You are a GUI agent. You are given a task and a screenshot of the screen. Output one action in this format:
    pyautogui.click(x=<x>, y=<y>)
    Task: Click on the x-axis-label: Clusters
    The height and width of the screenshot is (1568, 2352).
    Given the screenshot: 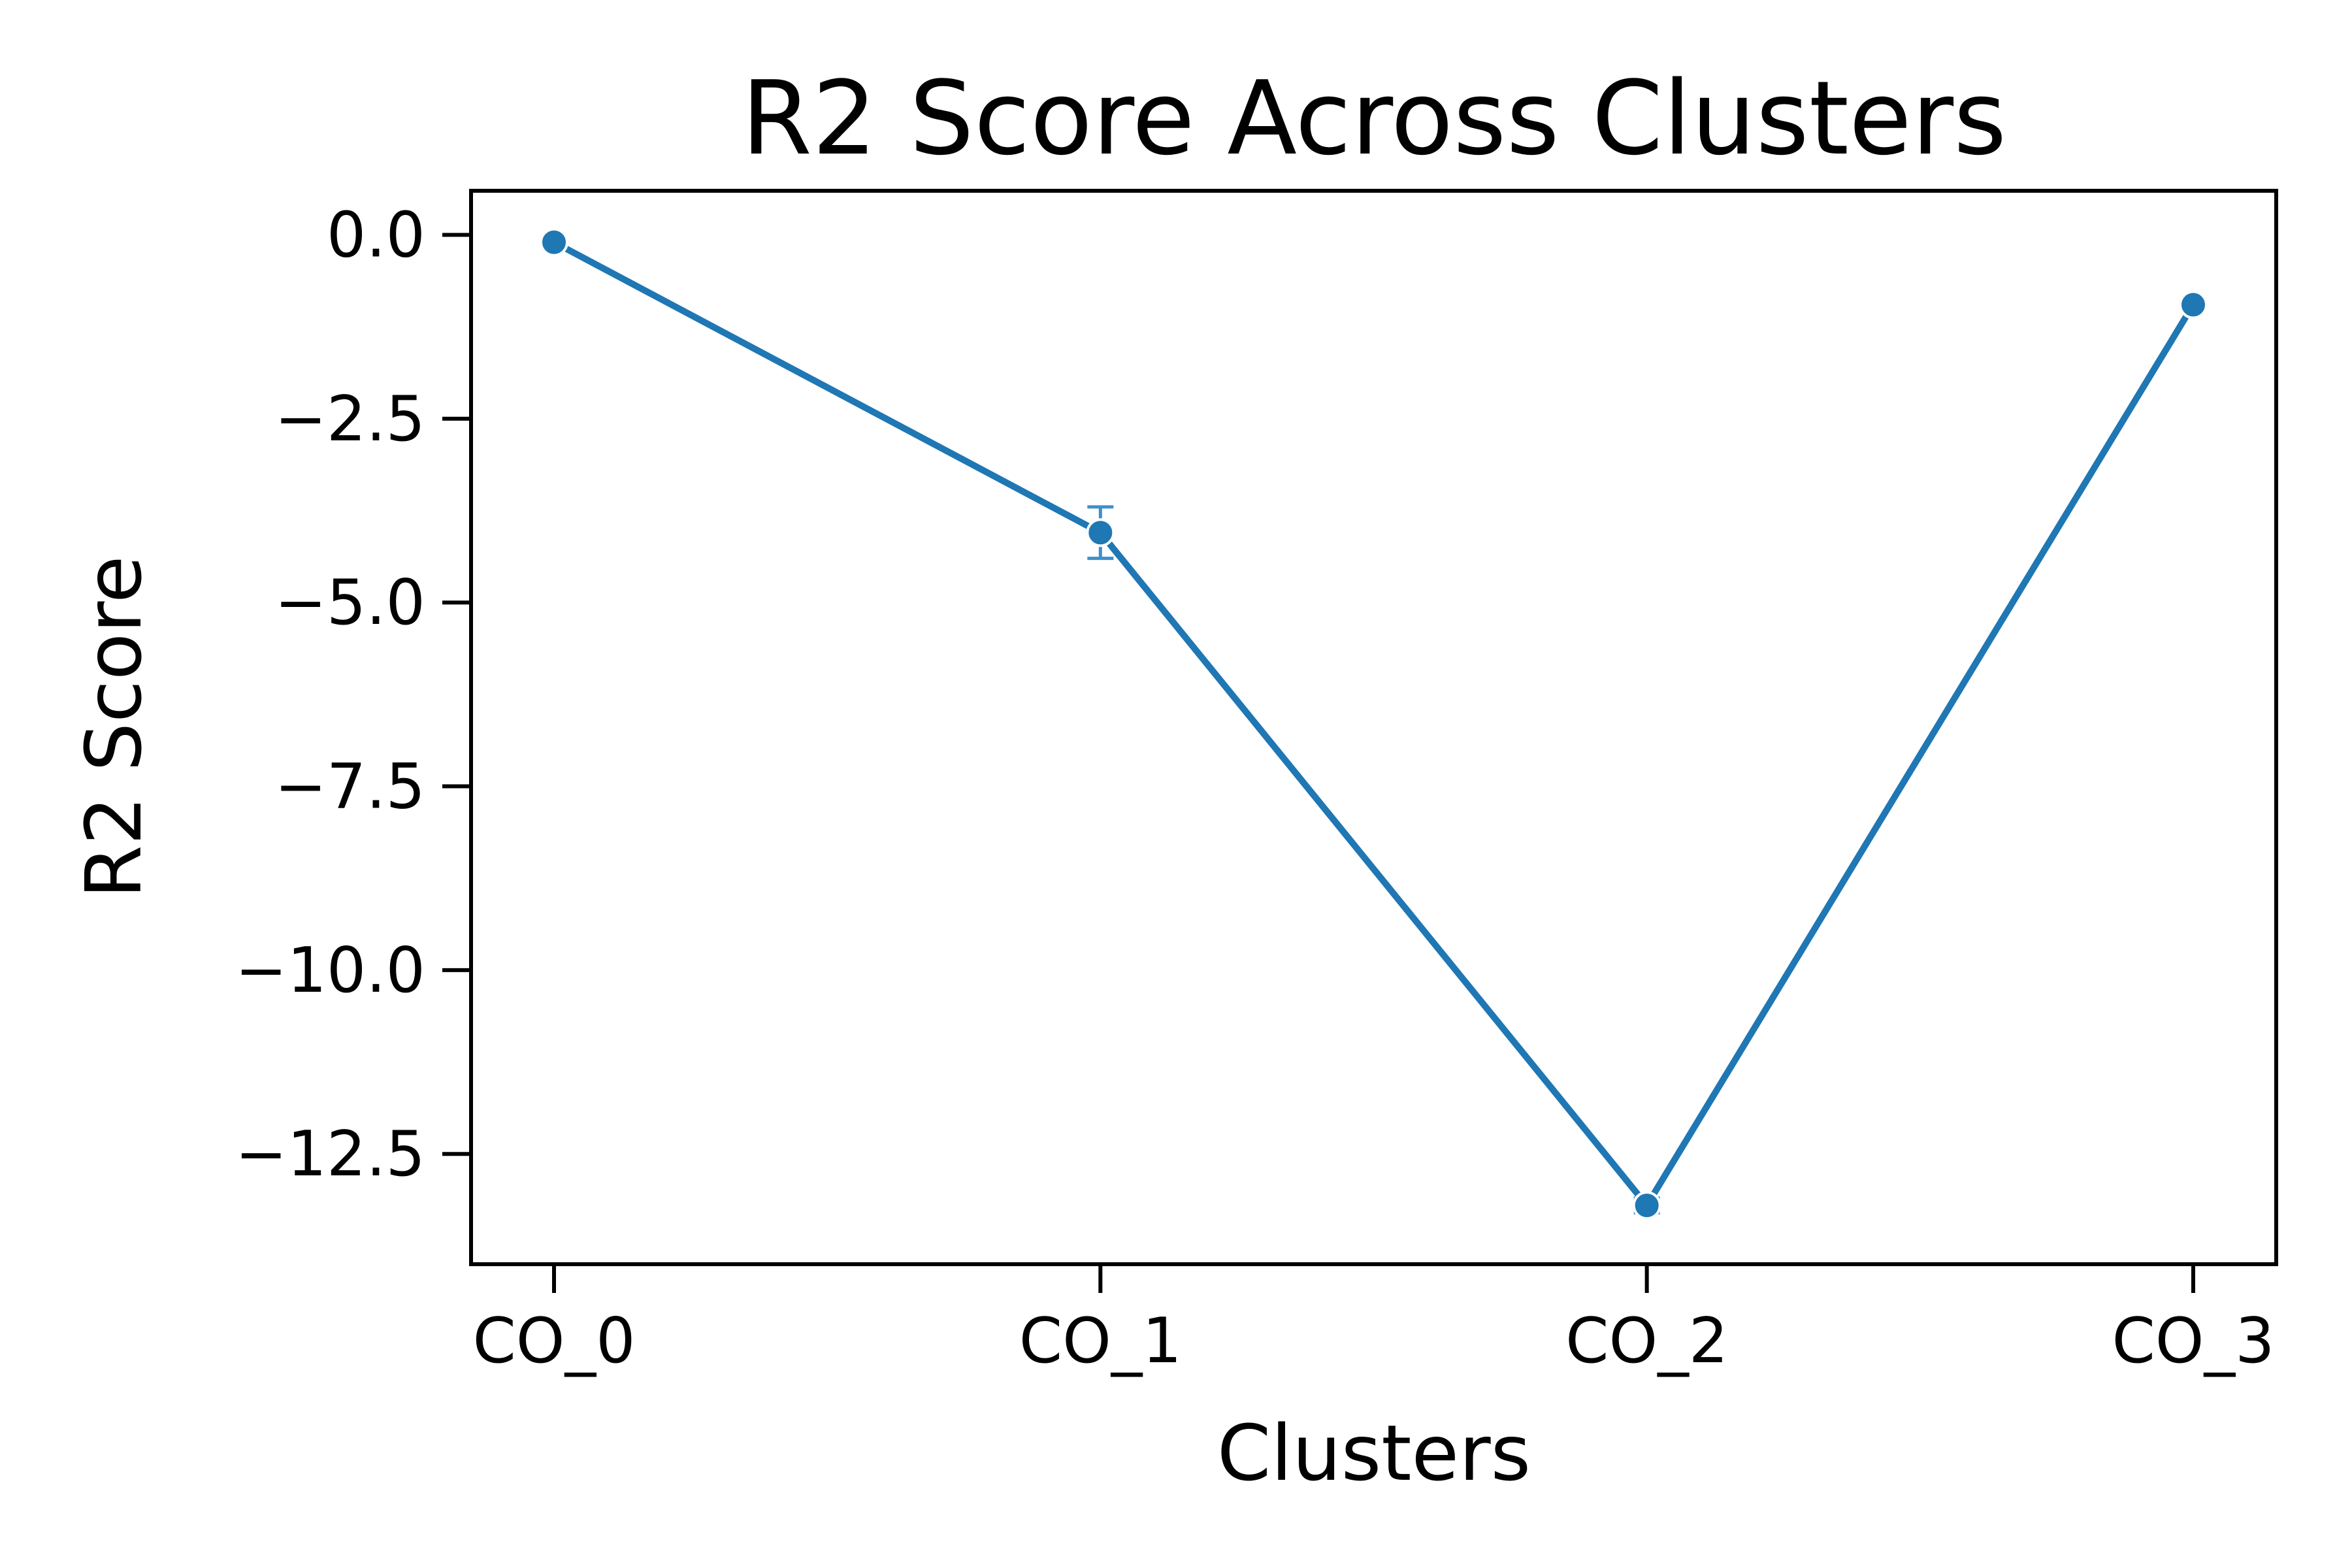 What is the action you would take?
    pyautogui.click(x=1374, y=1453)
    